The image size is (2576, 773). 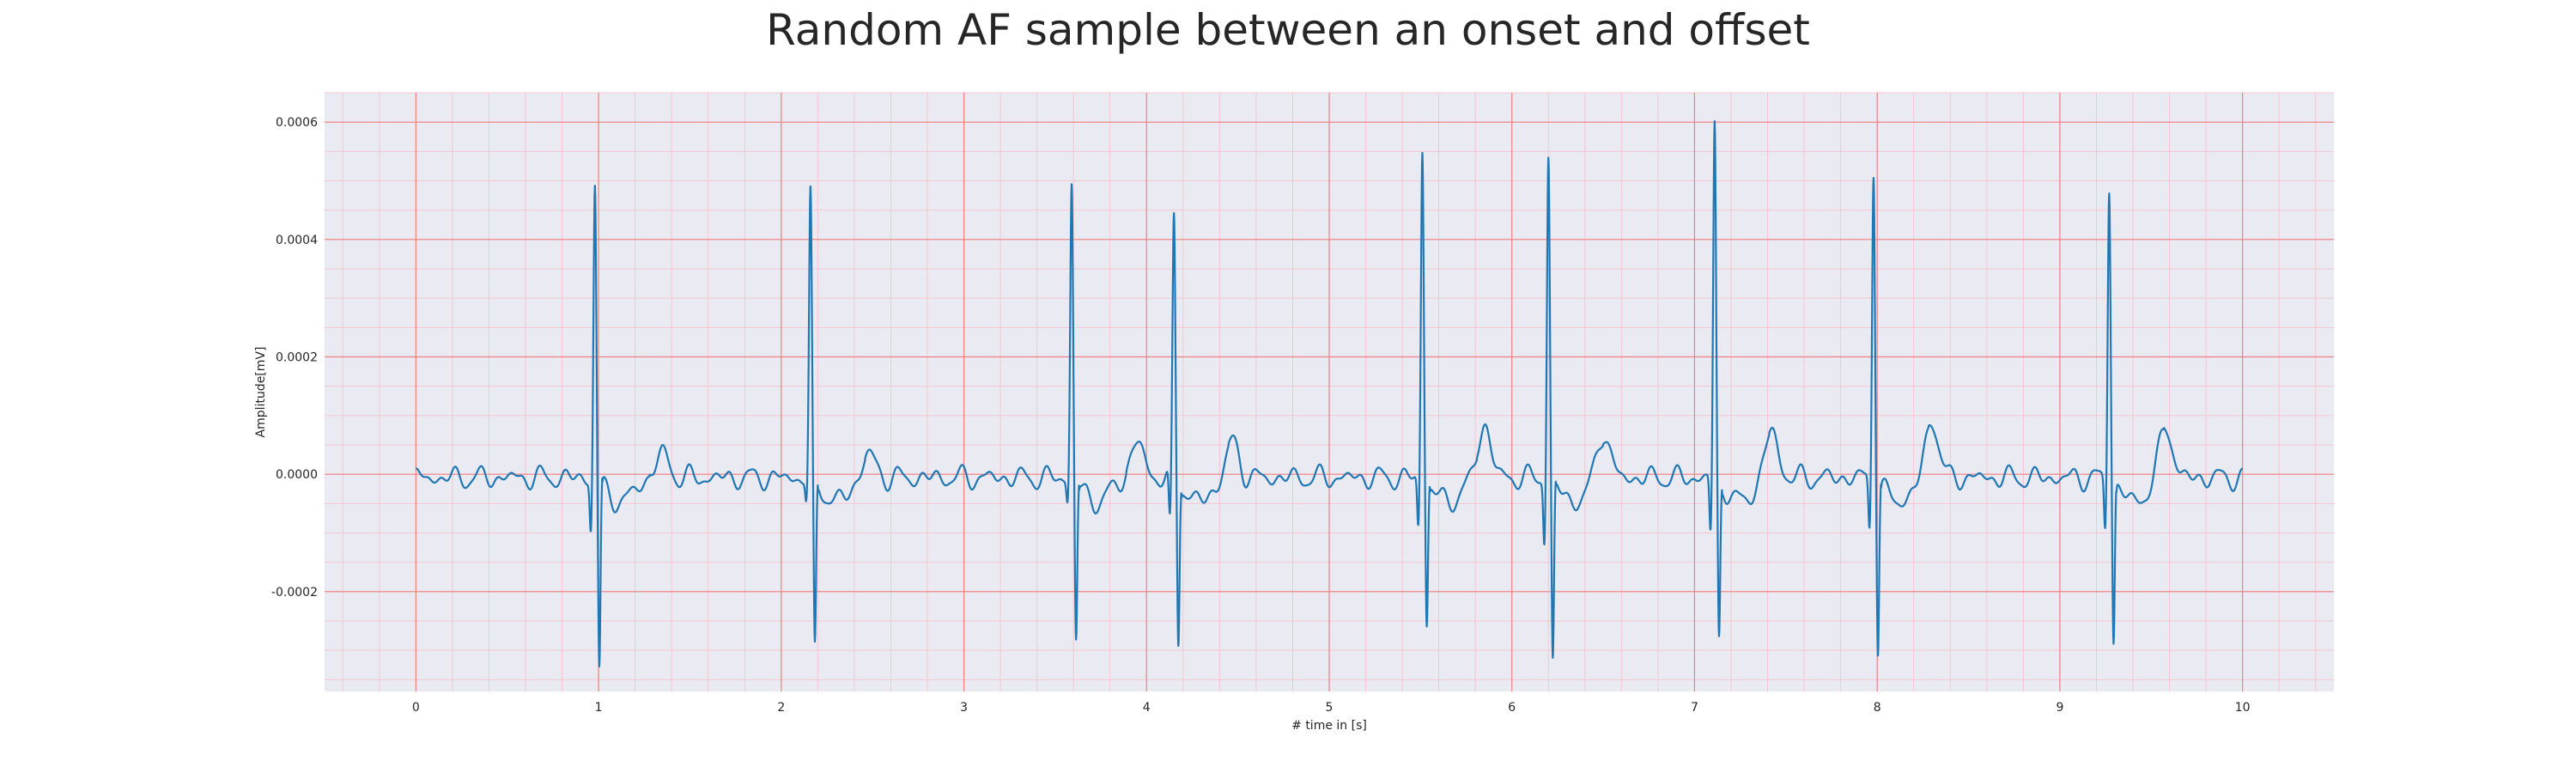 What do you see at coordinates (2243, 708) in the screenshot?
I see `x-tick-label: 10` at bounding box center [2243, 708].